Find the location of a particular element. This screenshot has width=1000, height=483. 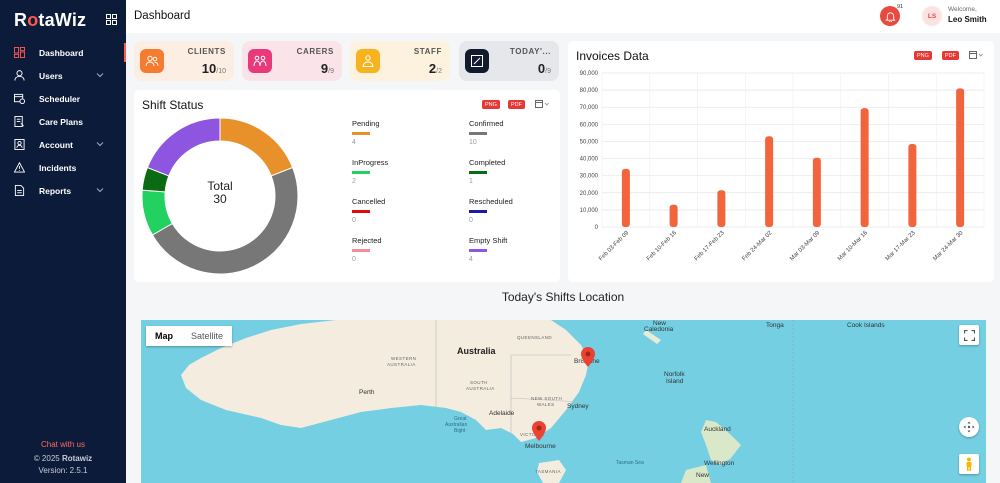

sidebar-item-account: Account is located at coordinates (63, 144).